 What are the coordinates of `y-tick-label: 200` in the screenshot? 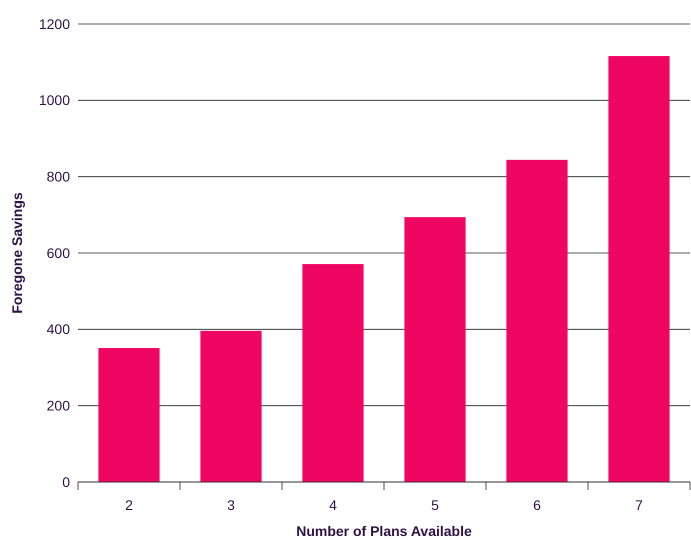 It's located at (58, 406).